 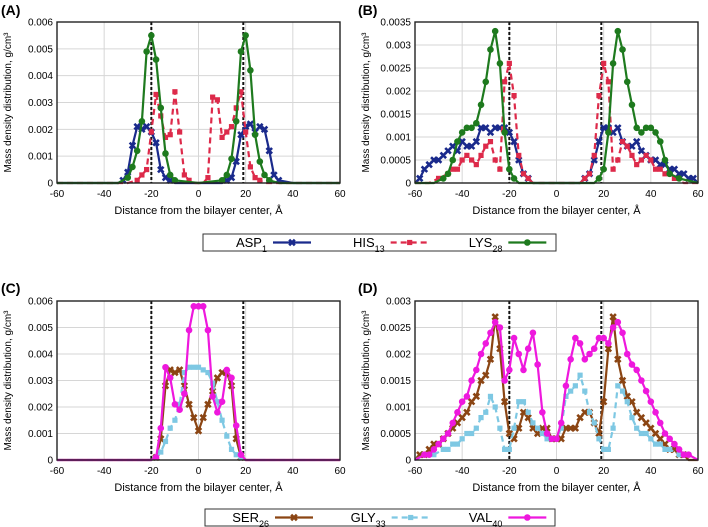 I want to click on legend-item-gly: GLY33, so click(x=390, y=518).